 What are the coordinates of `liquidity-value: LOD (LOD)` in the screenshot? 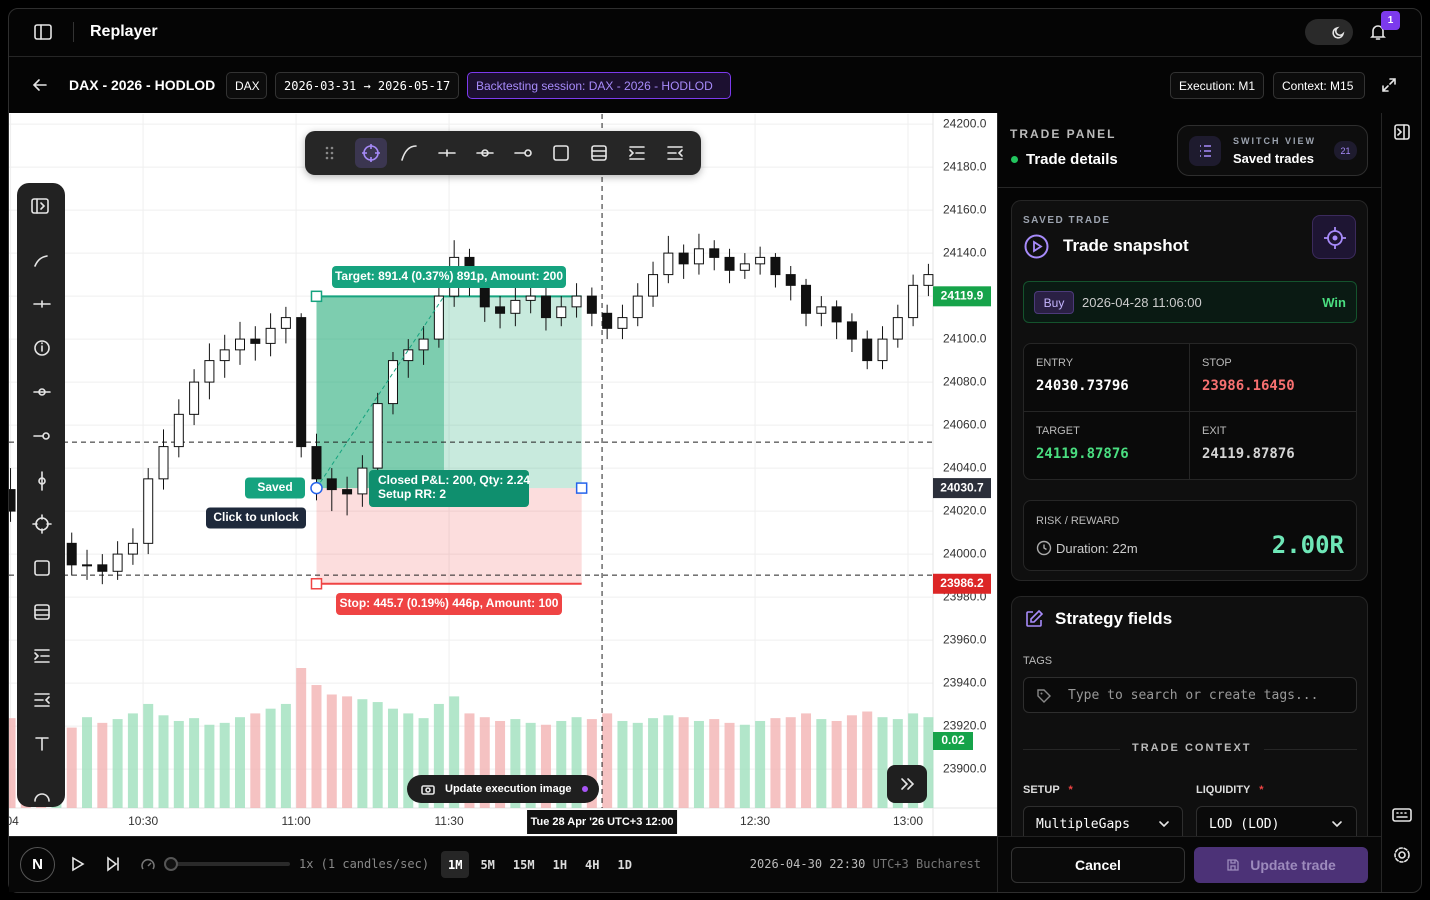 It's located at (1244, 824).